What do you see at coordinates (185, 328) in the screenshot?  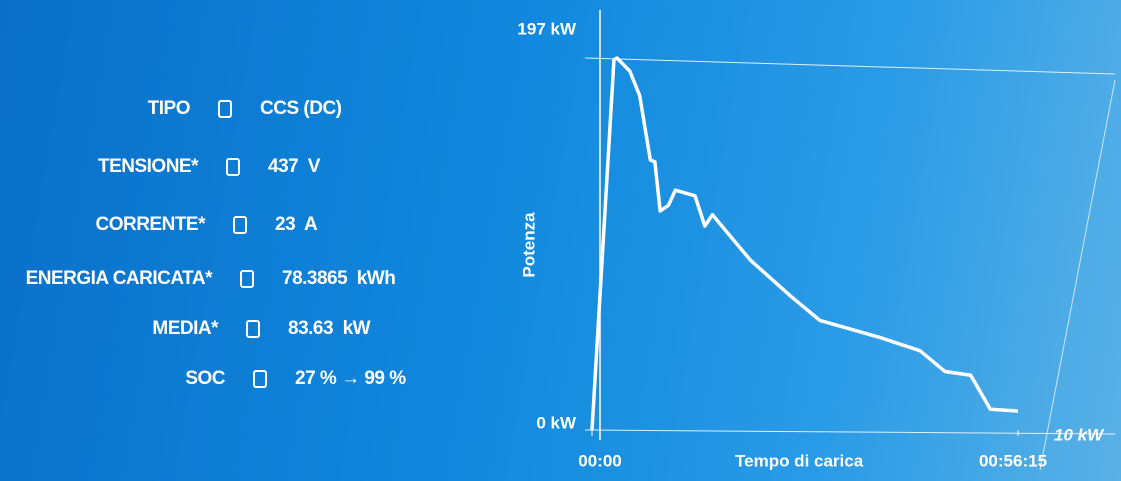 I see `info-label: MEDIA*` at bounding box center [185, 328].